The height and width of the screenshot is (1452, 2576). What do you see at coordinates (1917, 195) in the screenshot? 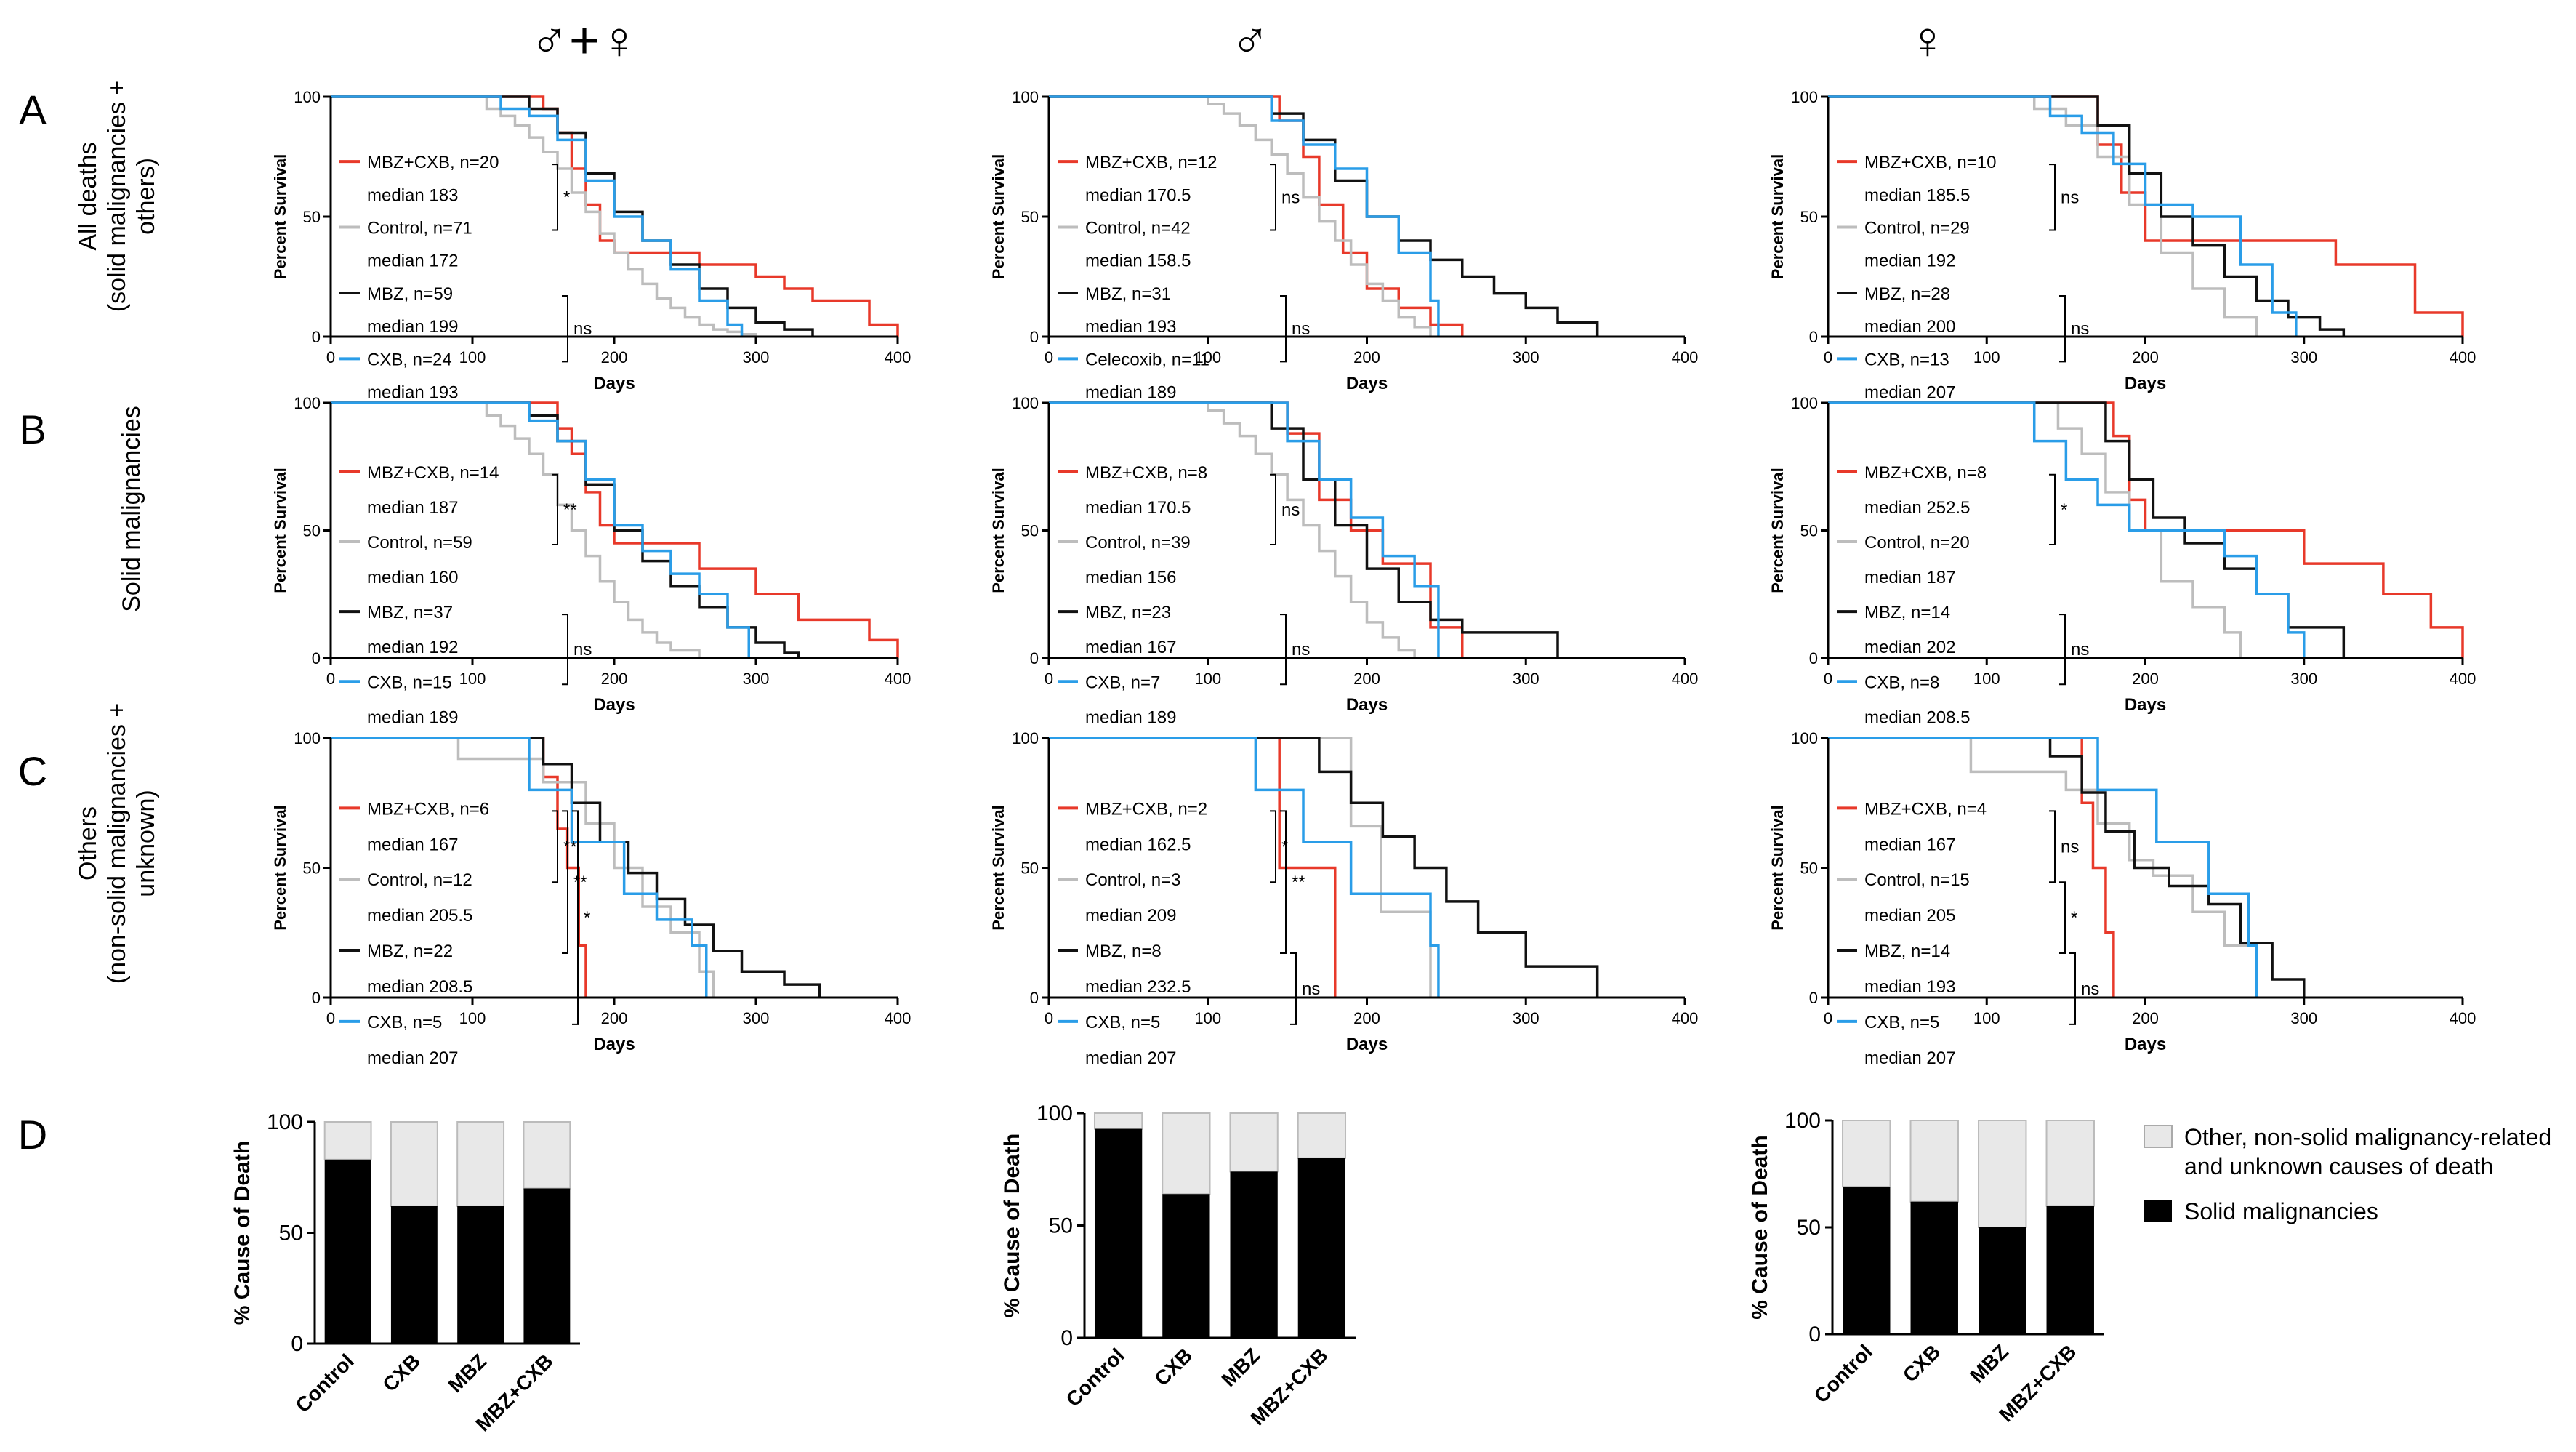
I see `legend-median: median 185.5` at bounding box center [1917, 195].